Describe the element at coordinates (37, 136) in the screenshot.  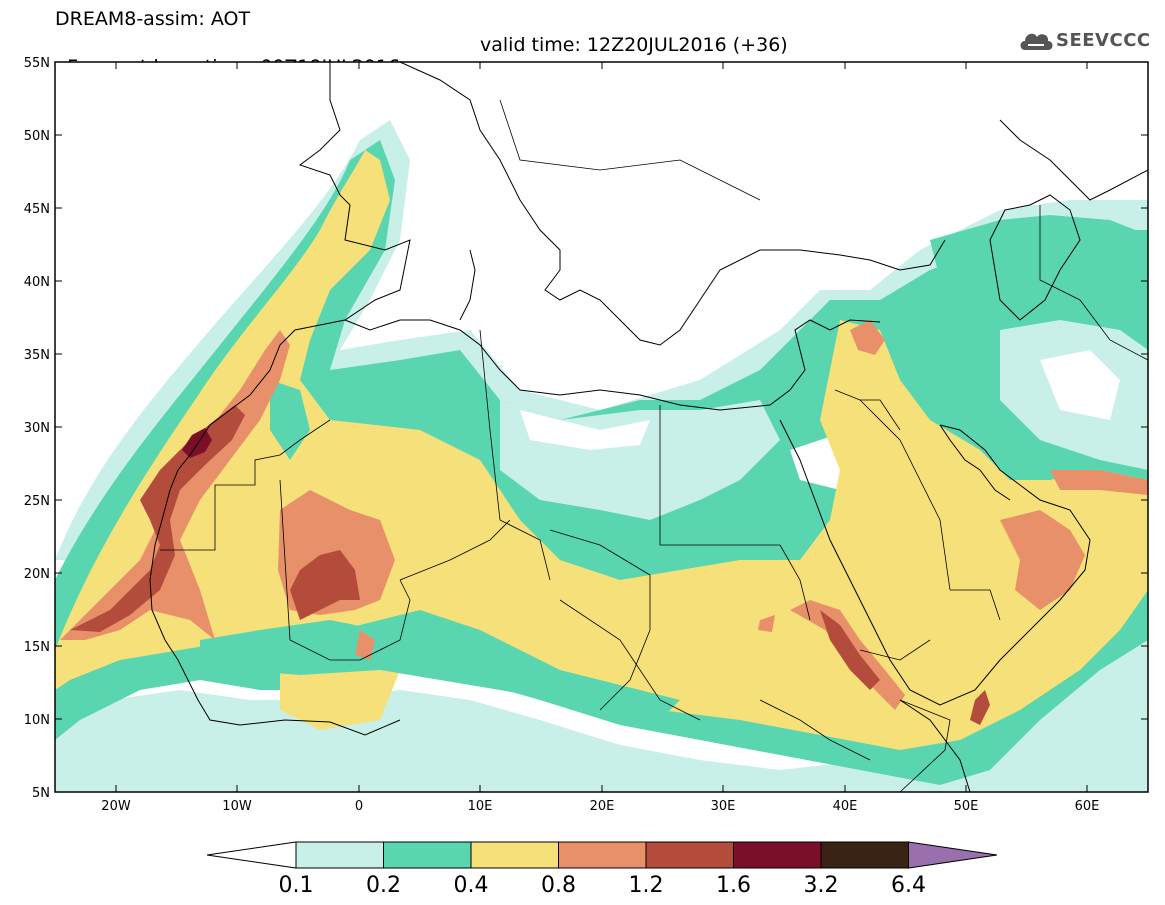
I see `lat-label: 50N` at that location.